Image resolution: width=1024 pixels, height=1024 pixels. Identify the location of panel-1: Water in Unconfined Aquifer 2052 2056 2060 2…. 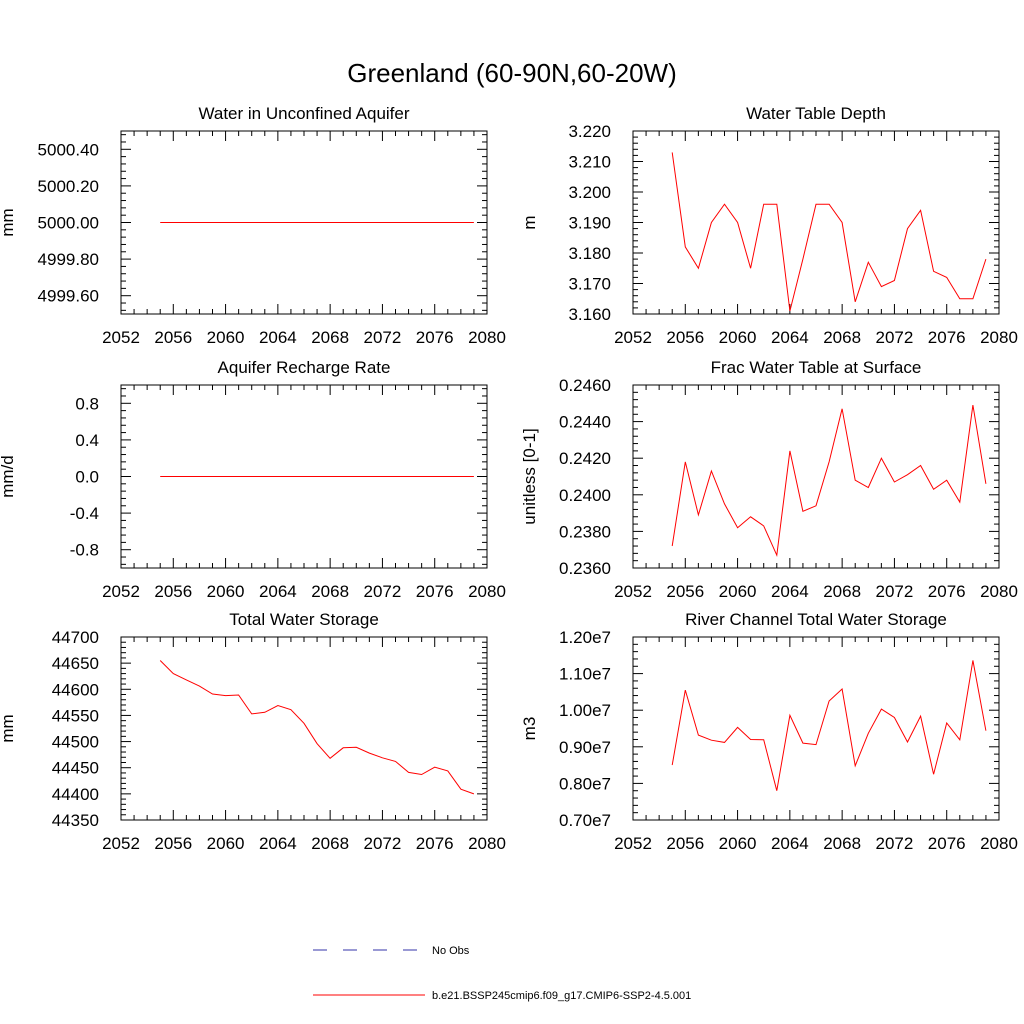
(253, 225).